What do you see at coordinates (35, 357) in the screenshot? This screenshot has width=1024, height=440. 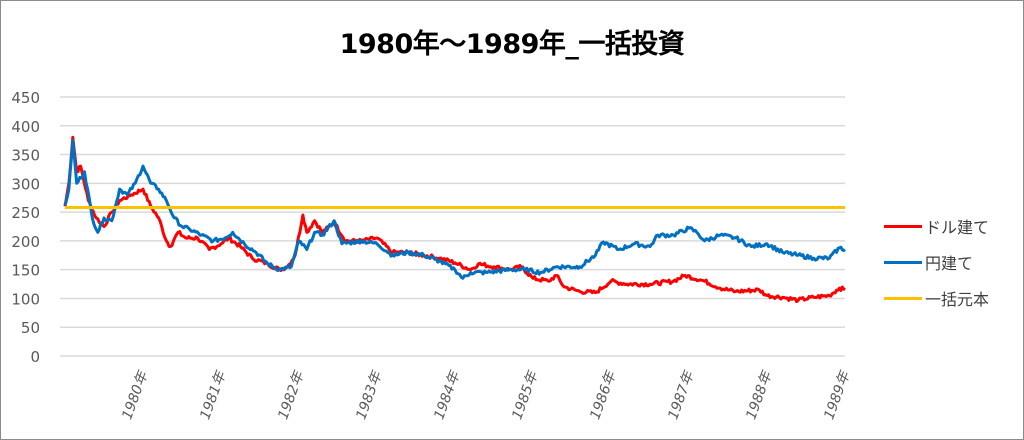 I see `y-tick-label: 0` at bounding box center [35, 357].